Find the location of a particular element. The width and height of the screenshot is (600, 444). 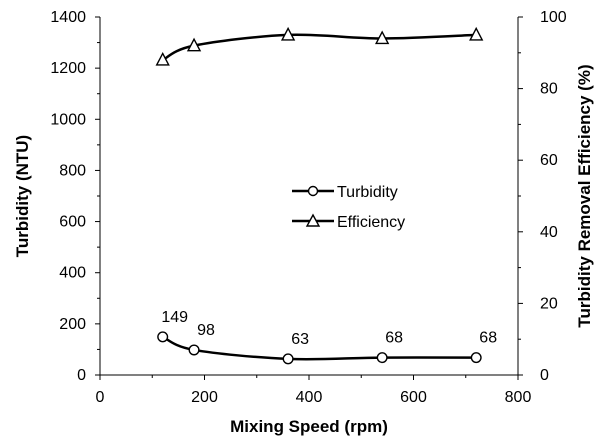

data-labels: 149 98 63 68 68 is located at coordinates (329, 328).